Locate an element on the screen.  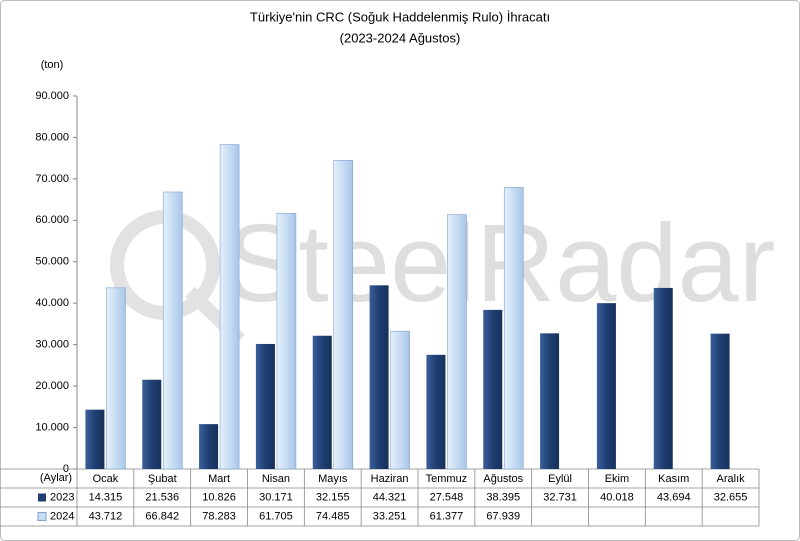
x-tick-label: Kasım is located at coordinates (673, 479).